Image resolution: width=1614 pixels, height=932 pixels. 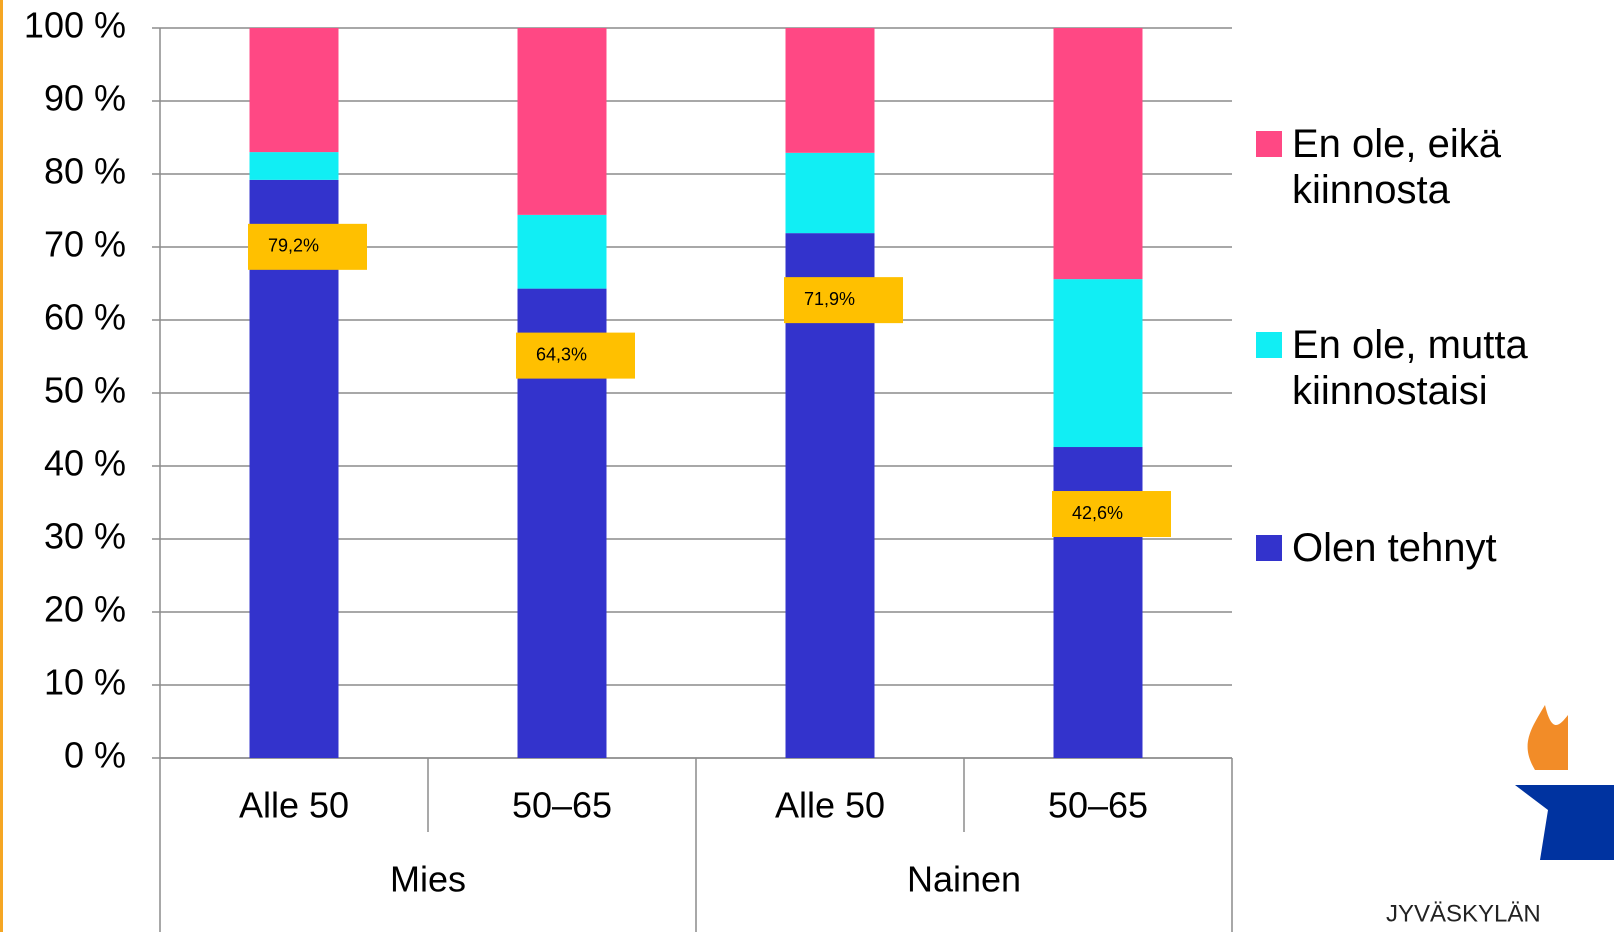 What do you see at coordinates (95, 755) in the screenshot?
I see `y-tick-label: 0 %` at bounding box center [95, 755].